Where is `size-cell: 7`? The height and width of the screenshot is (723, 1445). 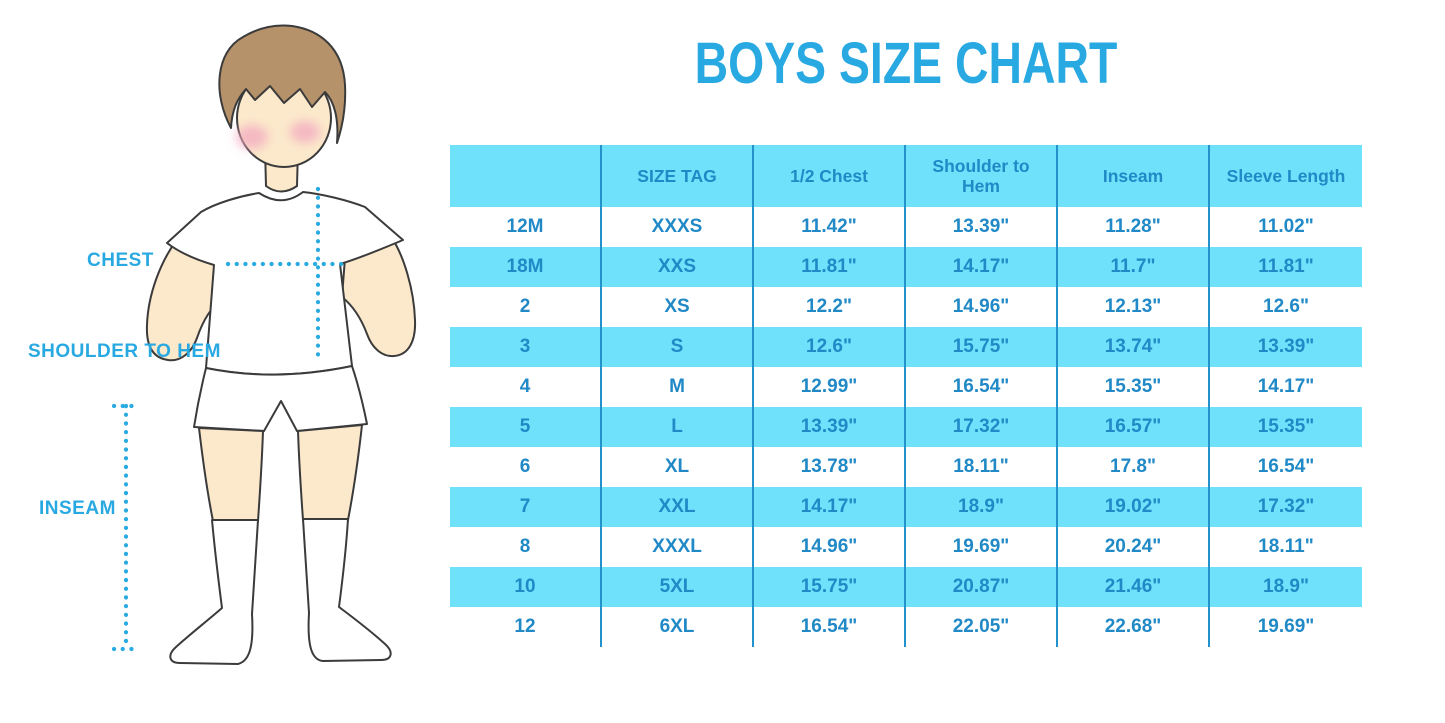
size-cell: 7 is located at coordinates (526, 507).